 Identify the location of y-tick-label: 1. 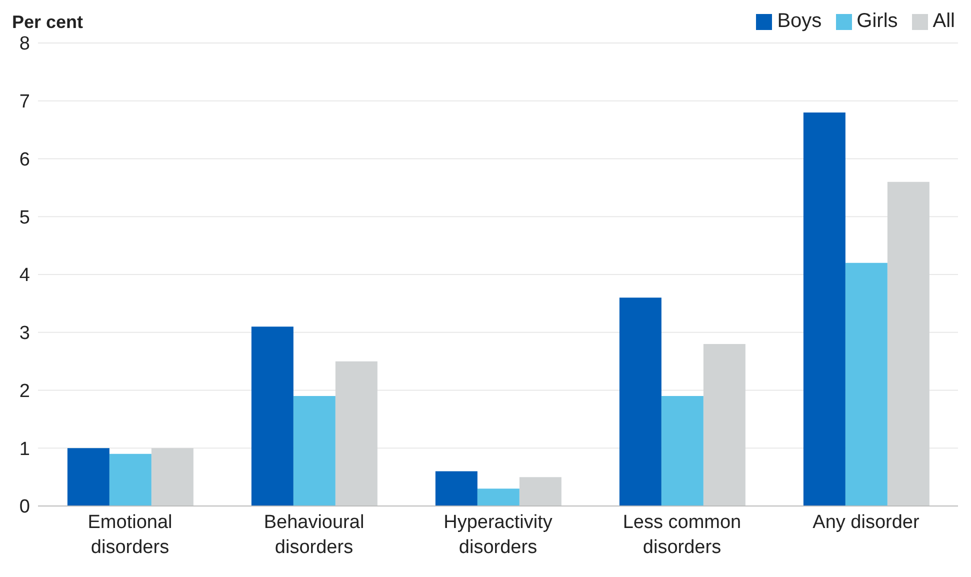
(24, 449).